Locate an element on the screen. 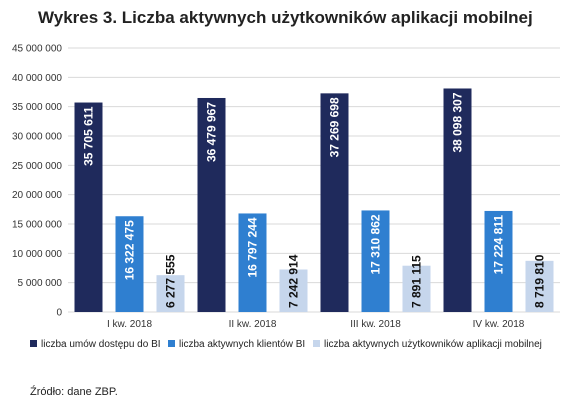 The image size is (584, 415). data-label: 8 719 810 is located at coordinates (540, 281).